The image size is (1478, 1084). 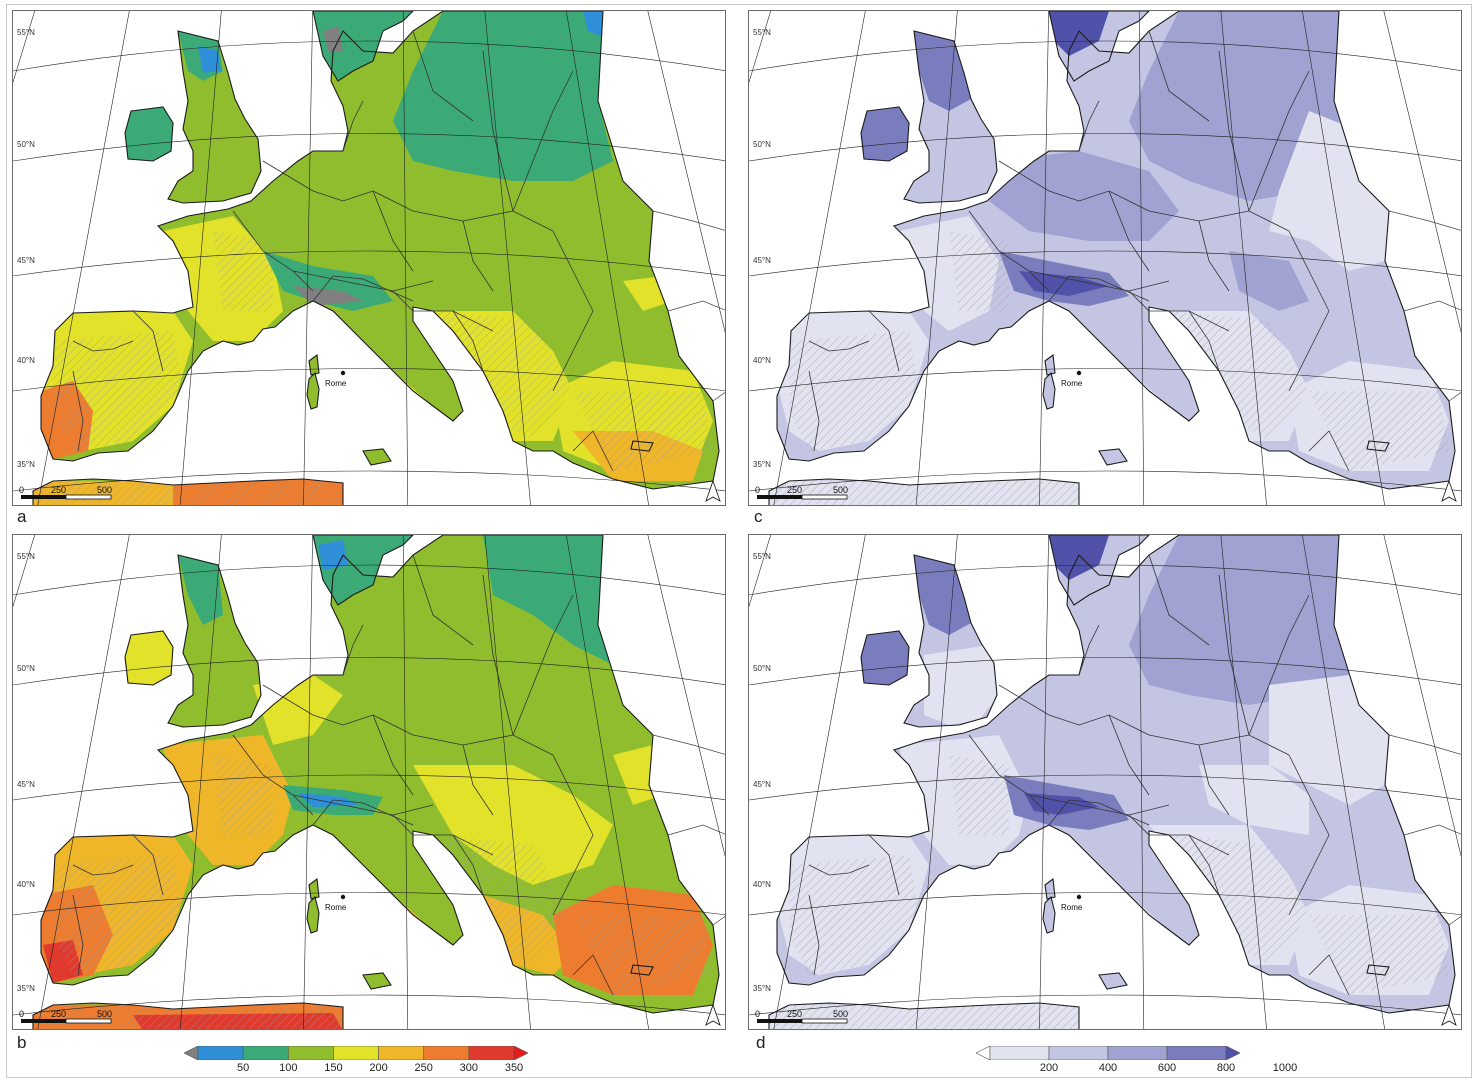 What do you see at coordinates (1136, 1061) in the screenshot?
I see `colorbar-right: 200 400 600 800 1000` at bounding box center [1136, 1061].